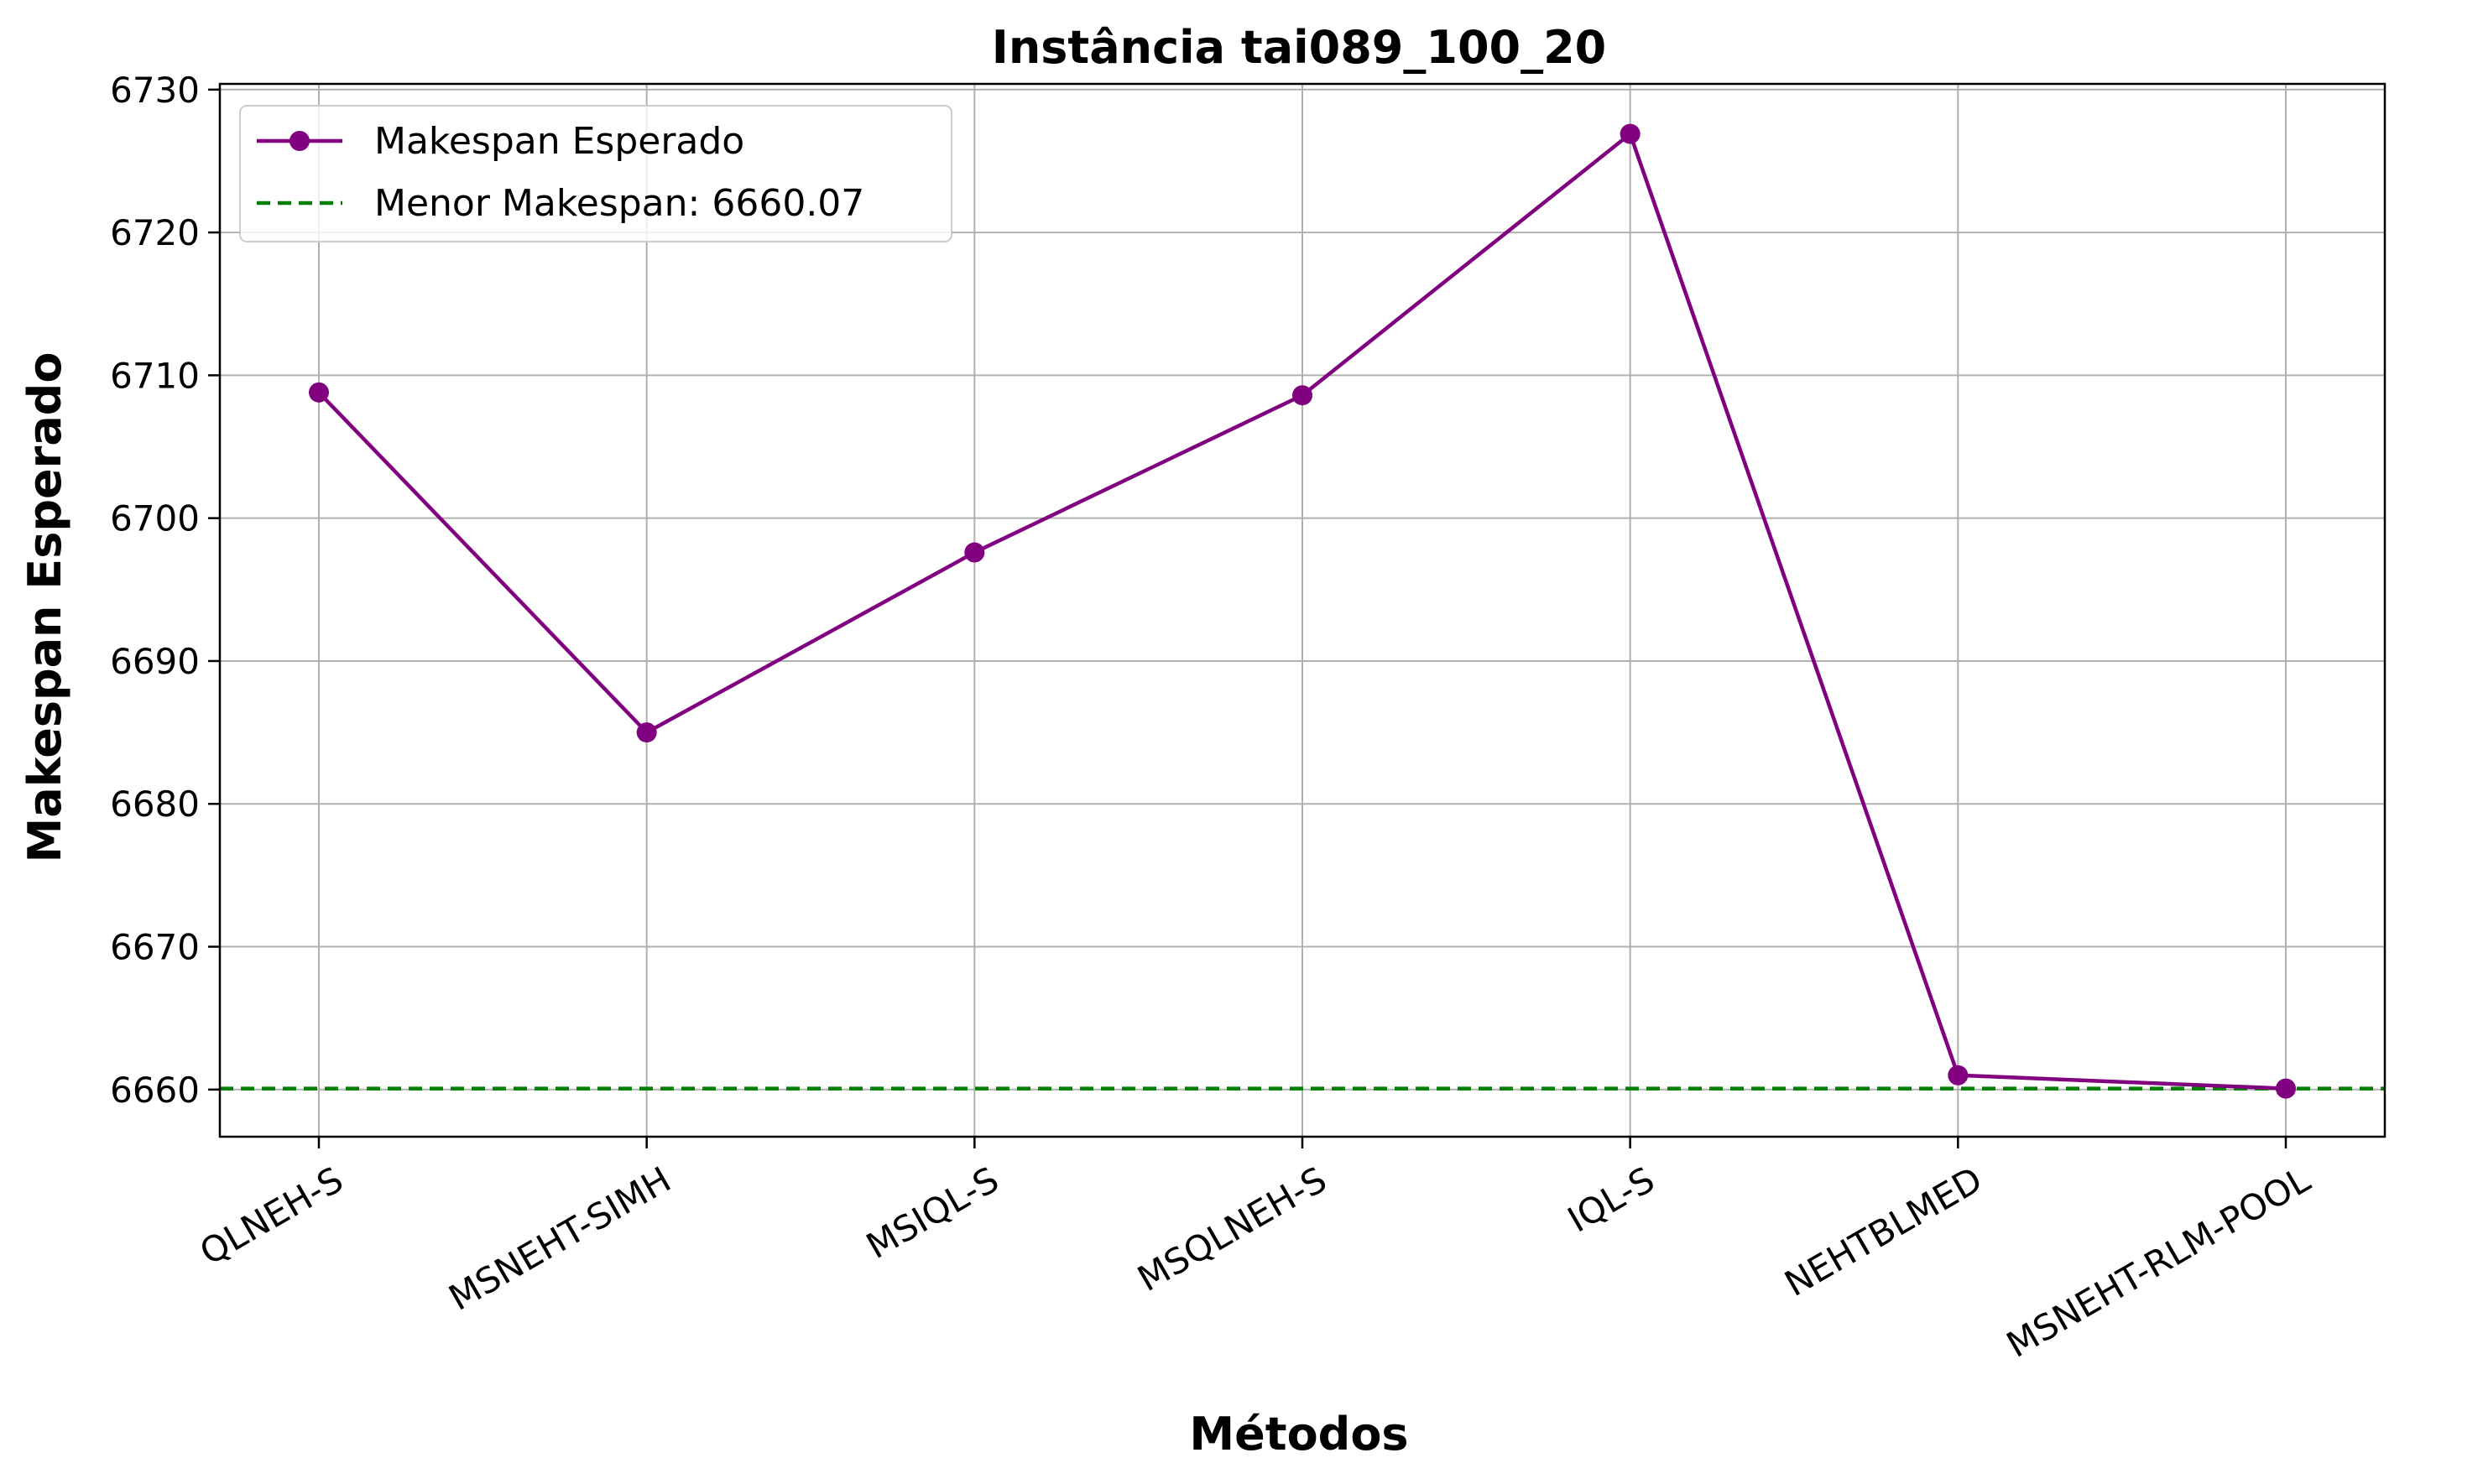 This screenshot has width=2483, height=1484. Describe the element at coordinates (560, 1239) in the screenshot. I see `x-tick-label: MSNEHT-SIMH` at that location.